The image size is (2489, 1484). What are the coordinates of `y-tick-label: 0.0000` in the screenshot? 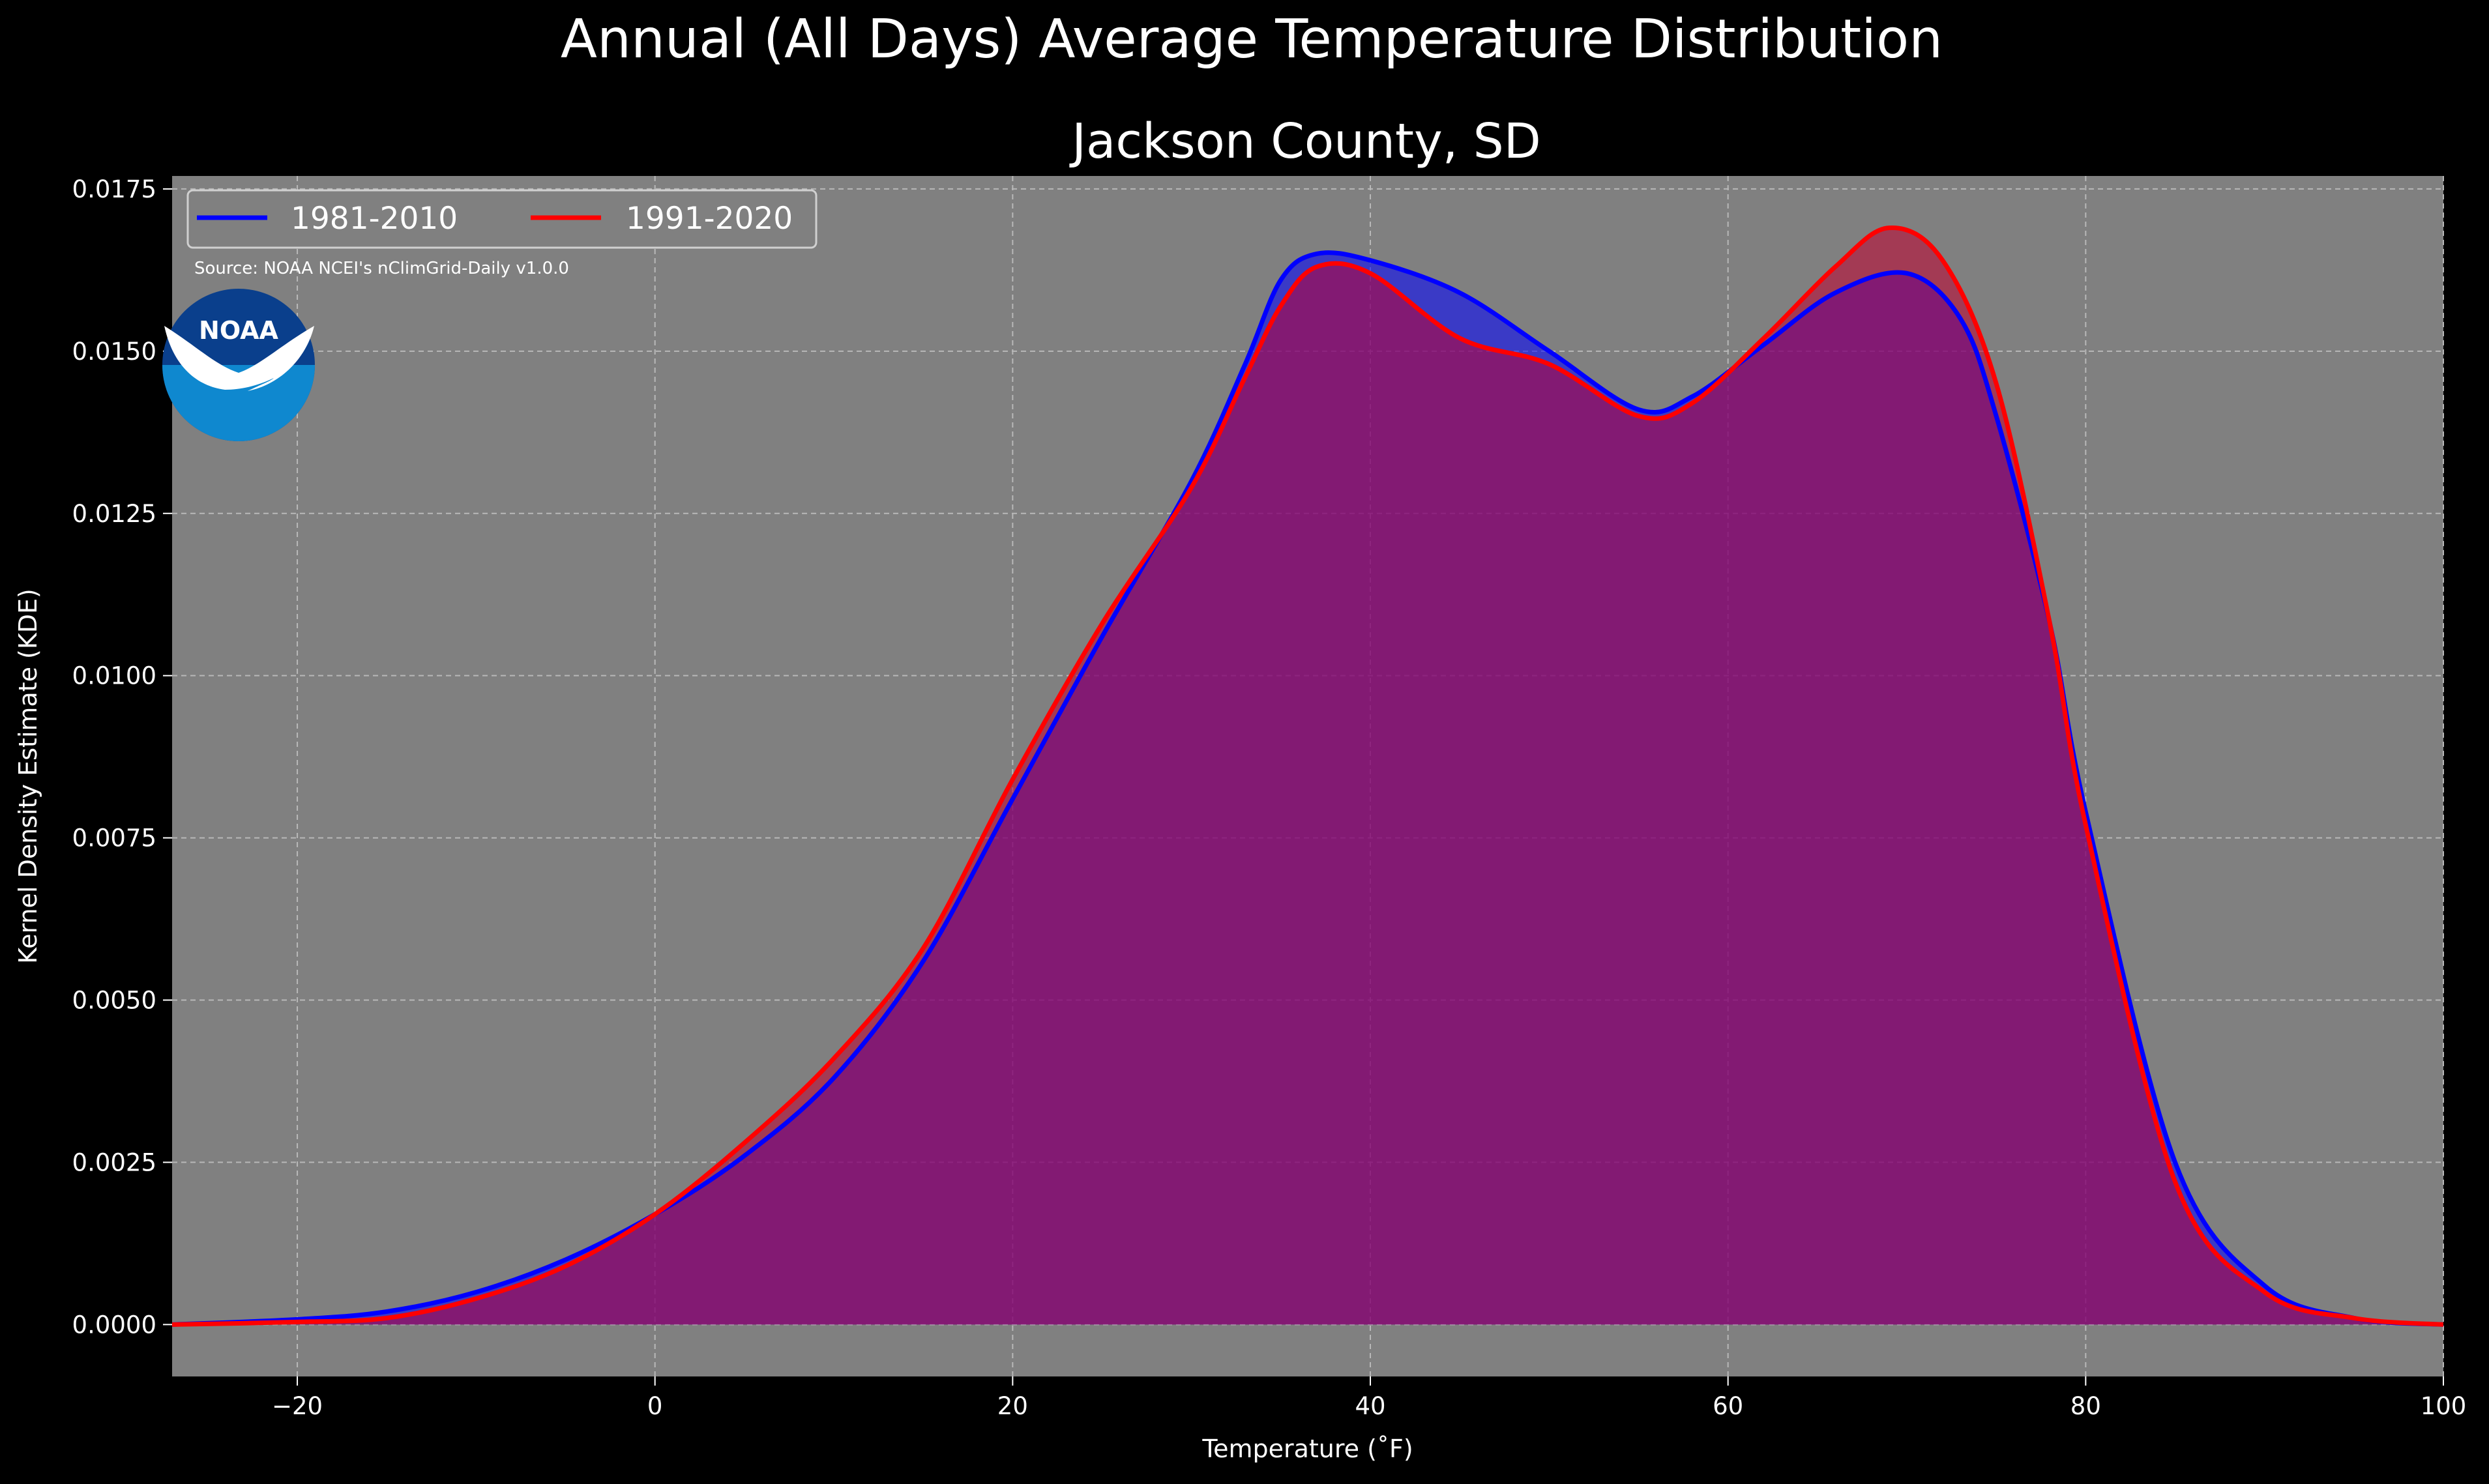 It's located at (114, 1325).